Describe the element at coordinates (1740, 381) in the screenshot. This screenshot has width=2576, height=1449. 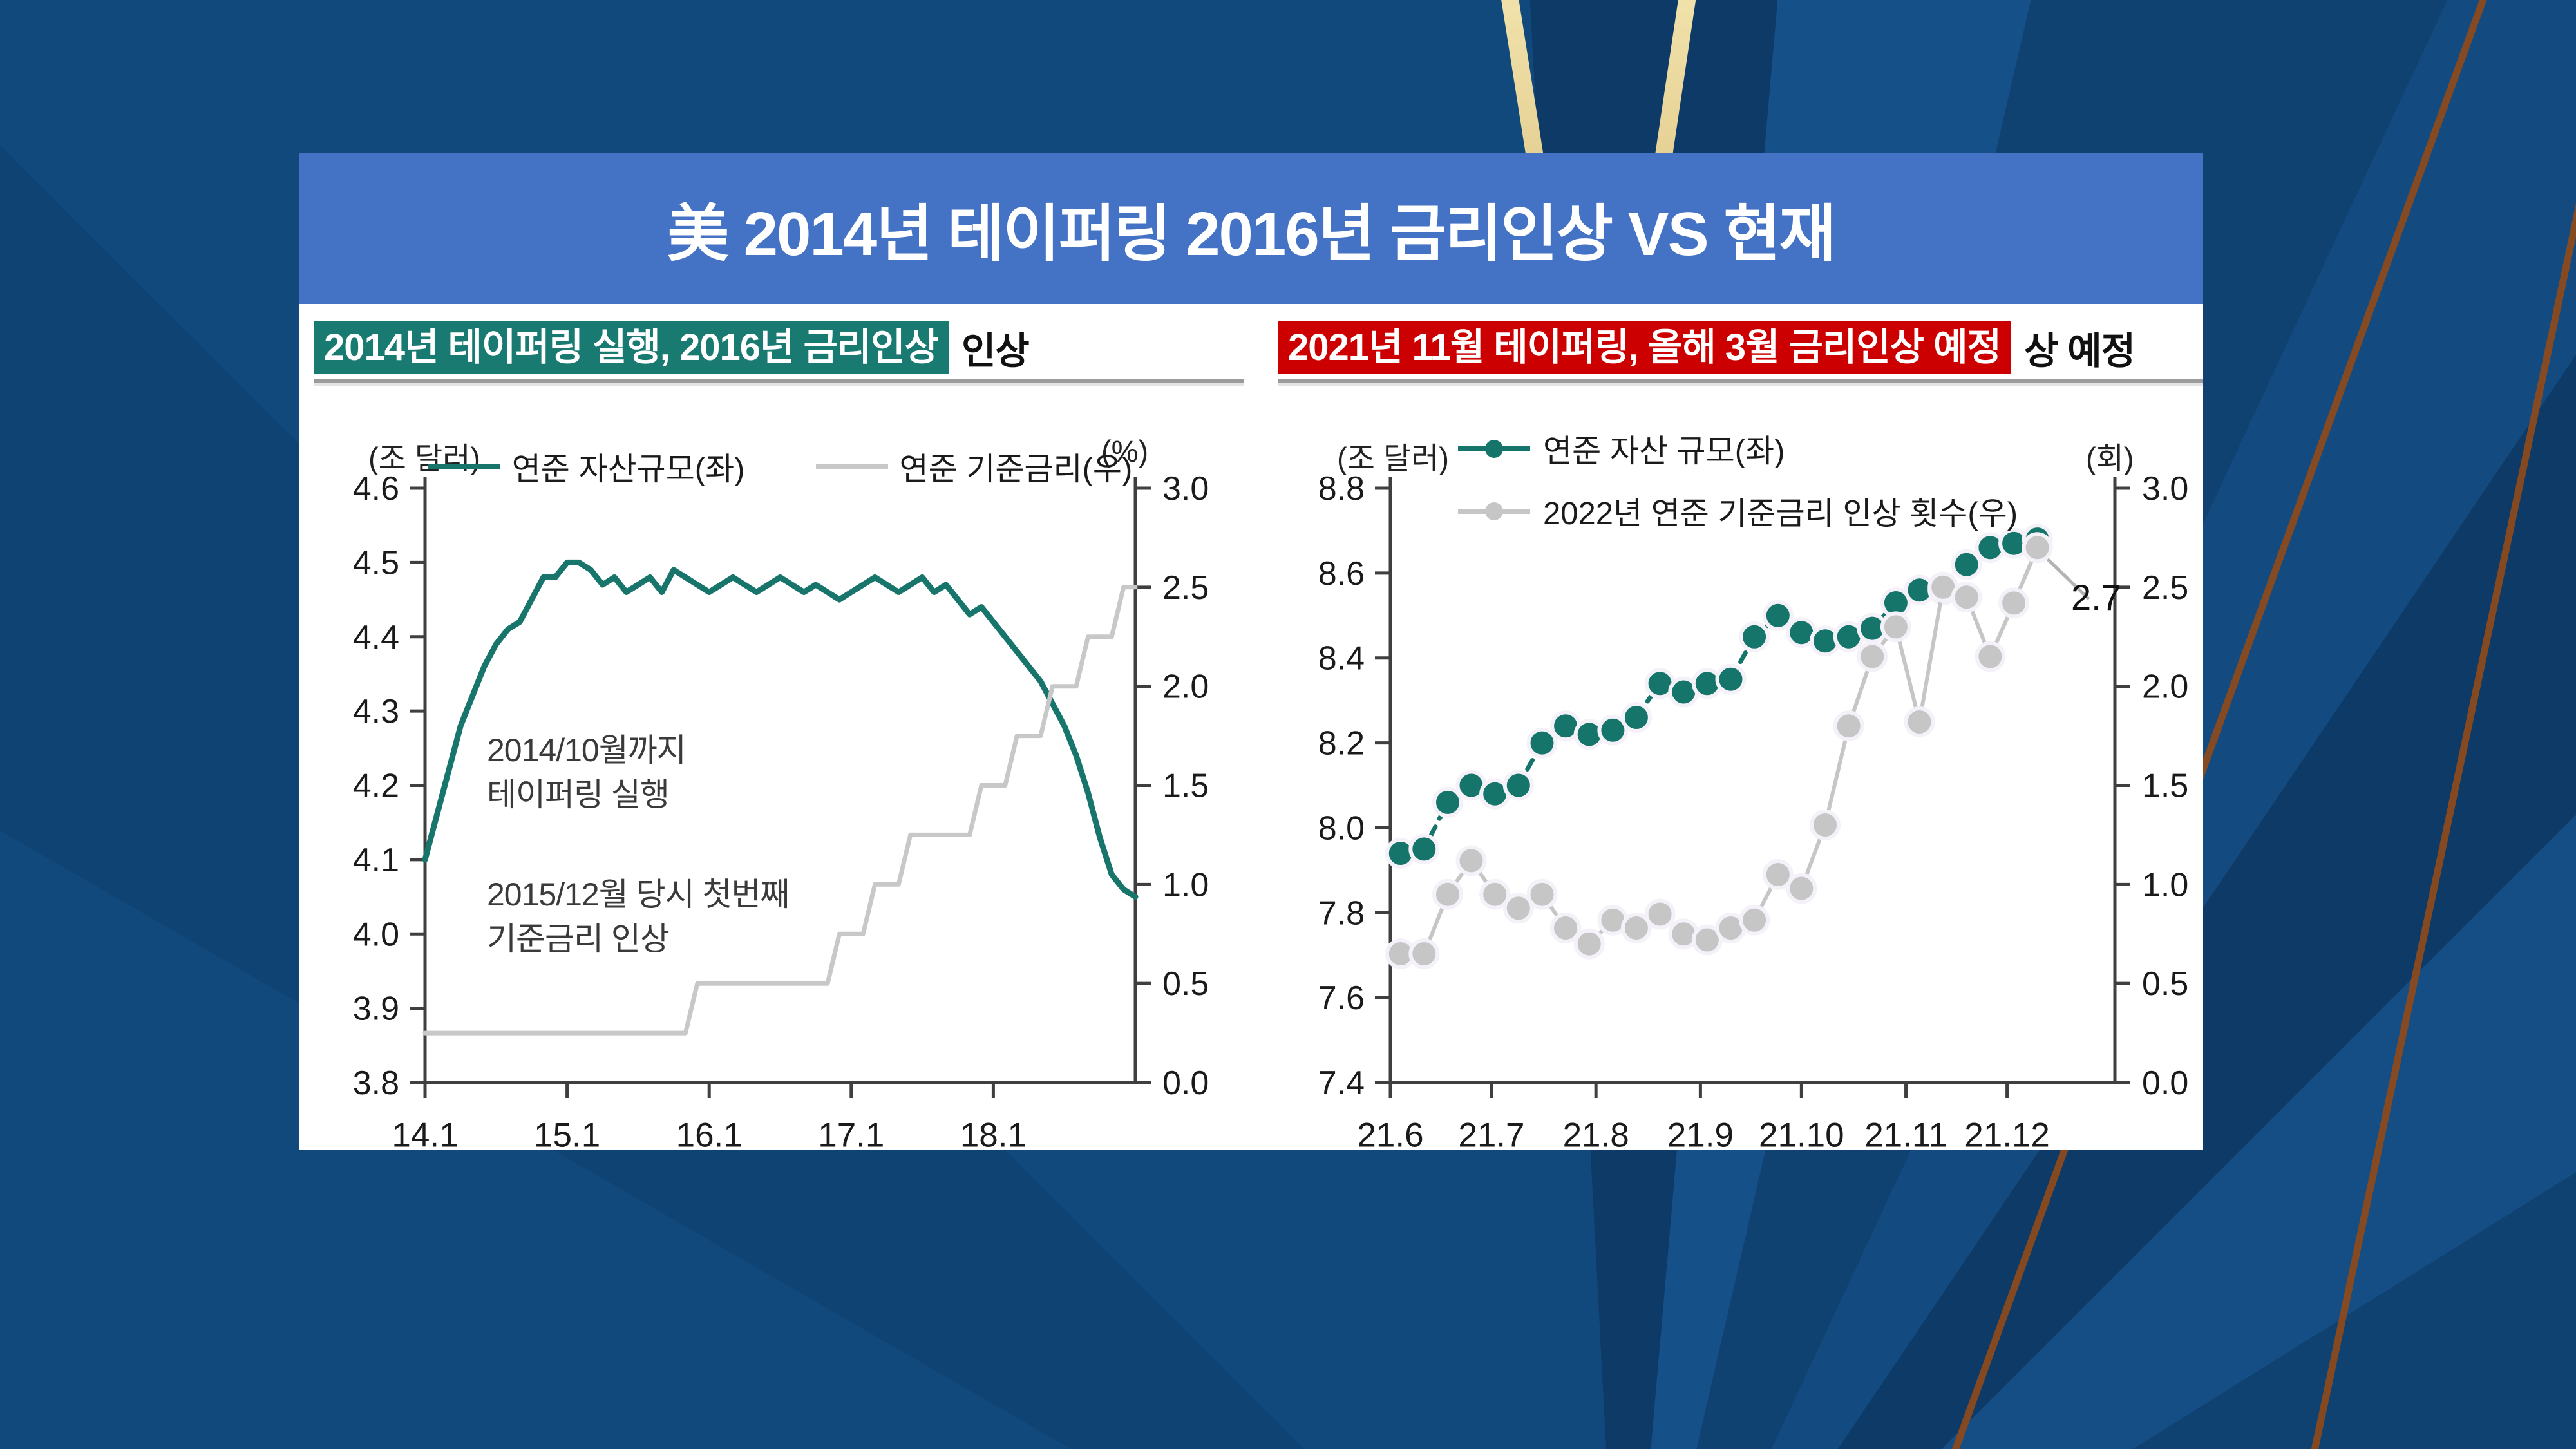
I see `right-divider-rule` at that location.